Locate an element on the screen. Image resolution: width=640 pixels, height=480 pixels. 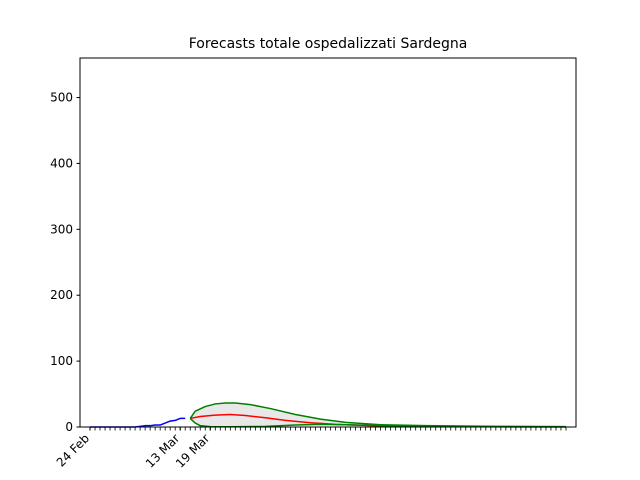
y-tick-label: 100 is located at coordinates (61, 361).